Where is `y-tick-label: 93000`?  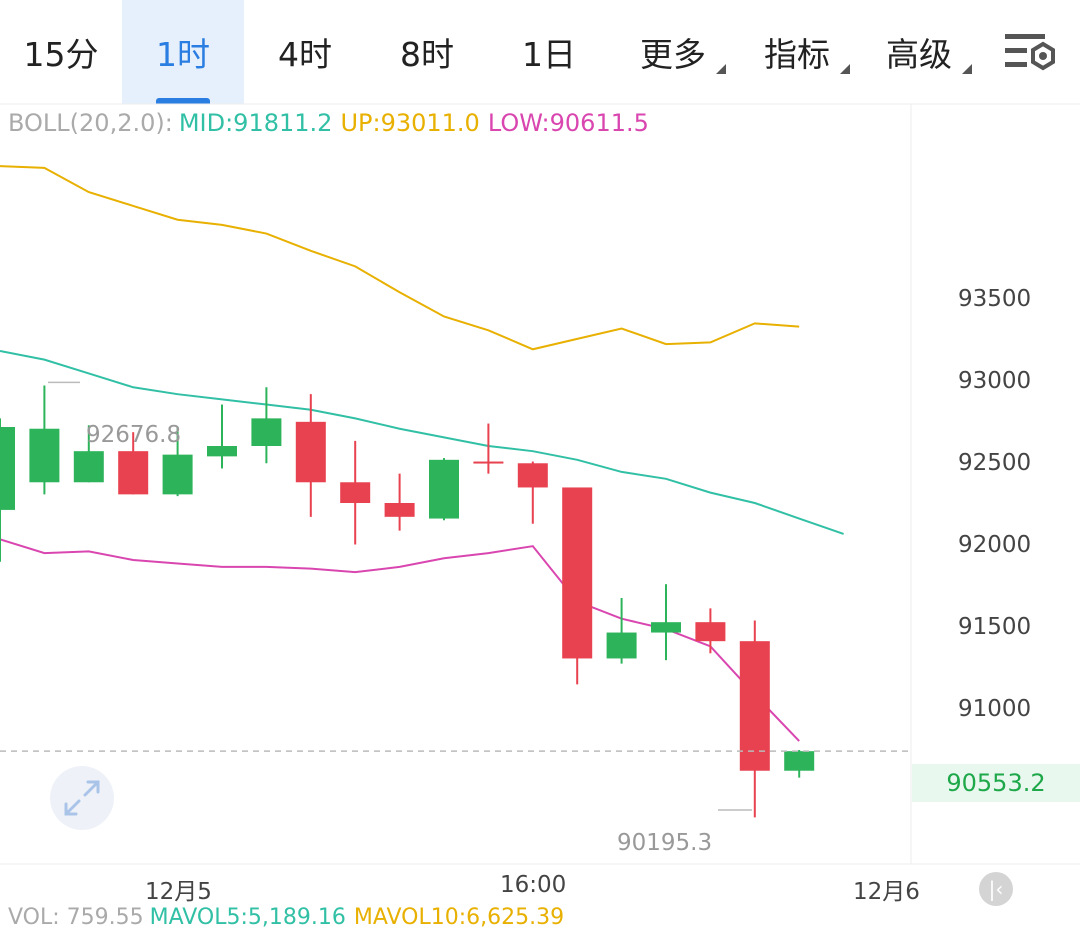
y-tick-label: 93000 is located at coordinates (995, 381).